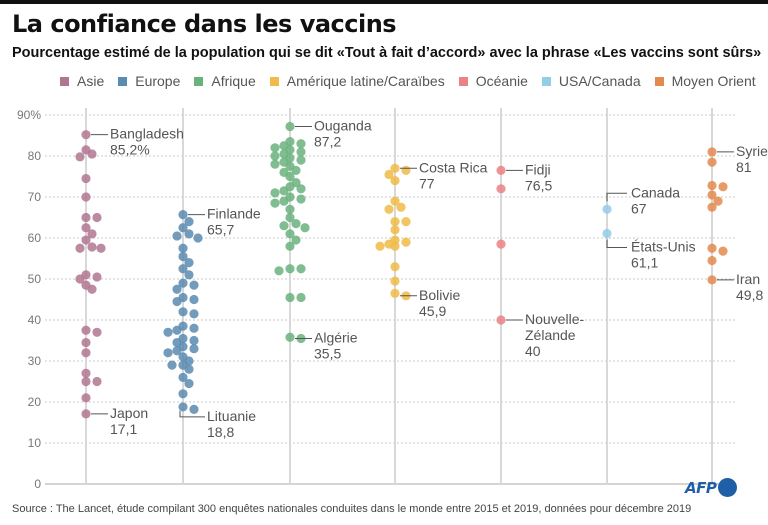  Describe the element at coordinates (533, 351) in the screenshot. I see `annotation-value-label: 40` at that location.